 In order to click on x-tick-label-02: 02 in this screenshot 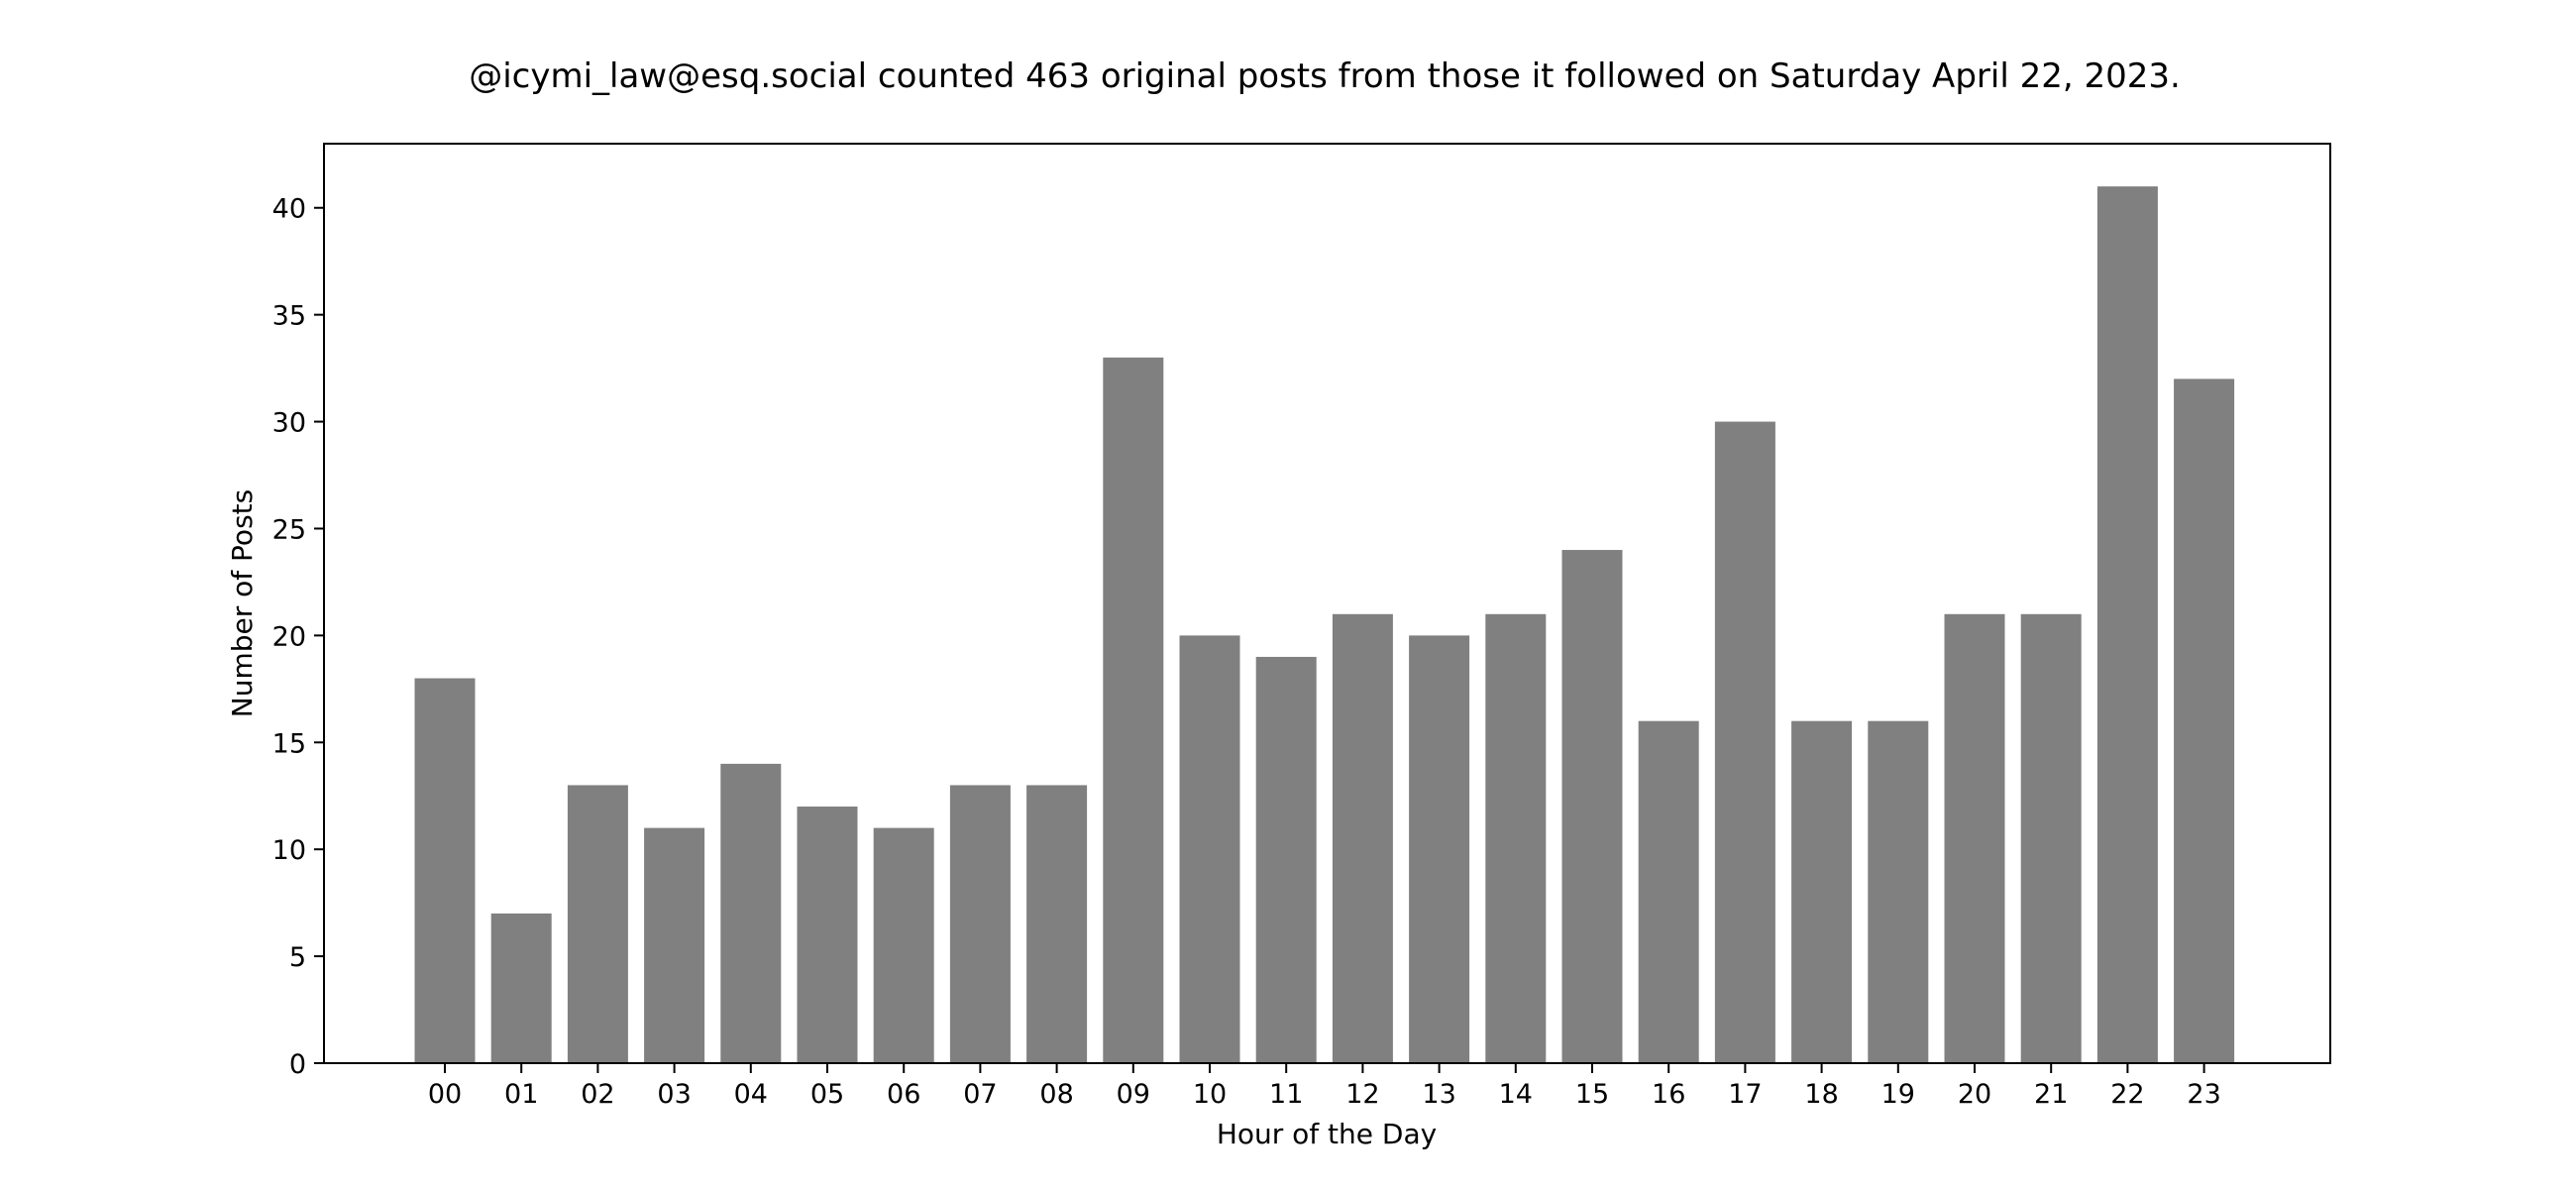, I will do `click(597, 1094)`.